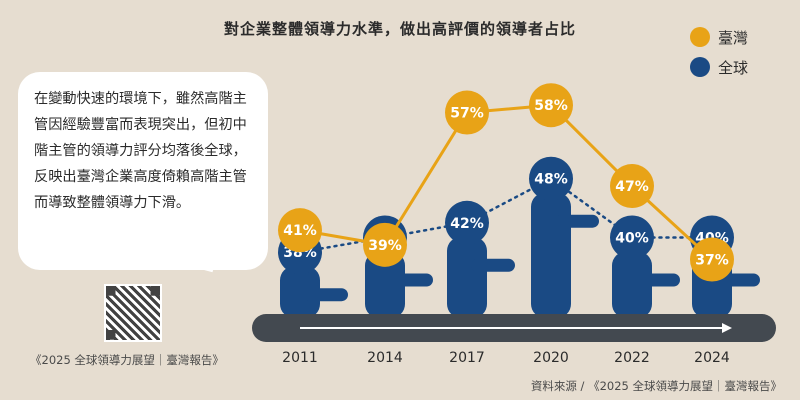 The image size is (800, 400). I want to click on data-label-taiwan: 39%, so click(385, 246).